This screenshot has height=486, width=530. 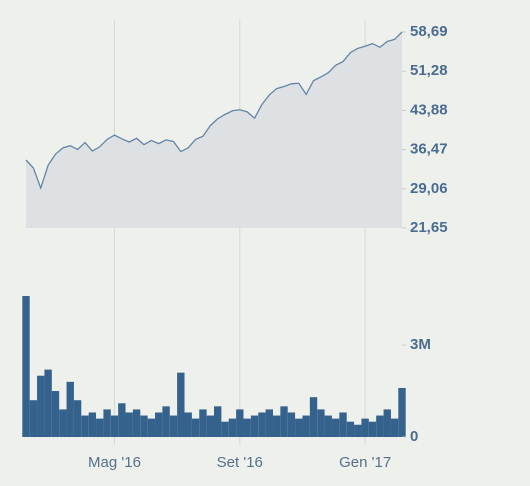 What do you see at coordinates (429, 70) in the screenshot?
I see `y-tick-label: 51,28` at bounding box center [429, 70].